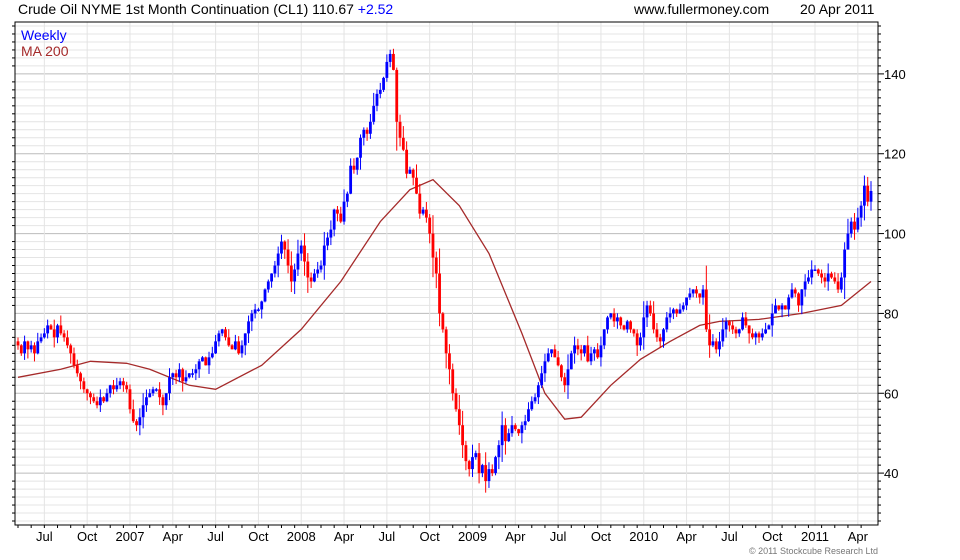 This screenshot has width=960, height=560. What do you see at coordinates (891, 313) in the screenshot?
I see `y-tick-label: 80` at bounding box center [891, 313].